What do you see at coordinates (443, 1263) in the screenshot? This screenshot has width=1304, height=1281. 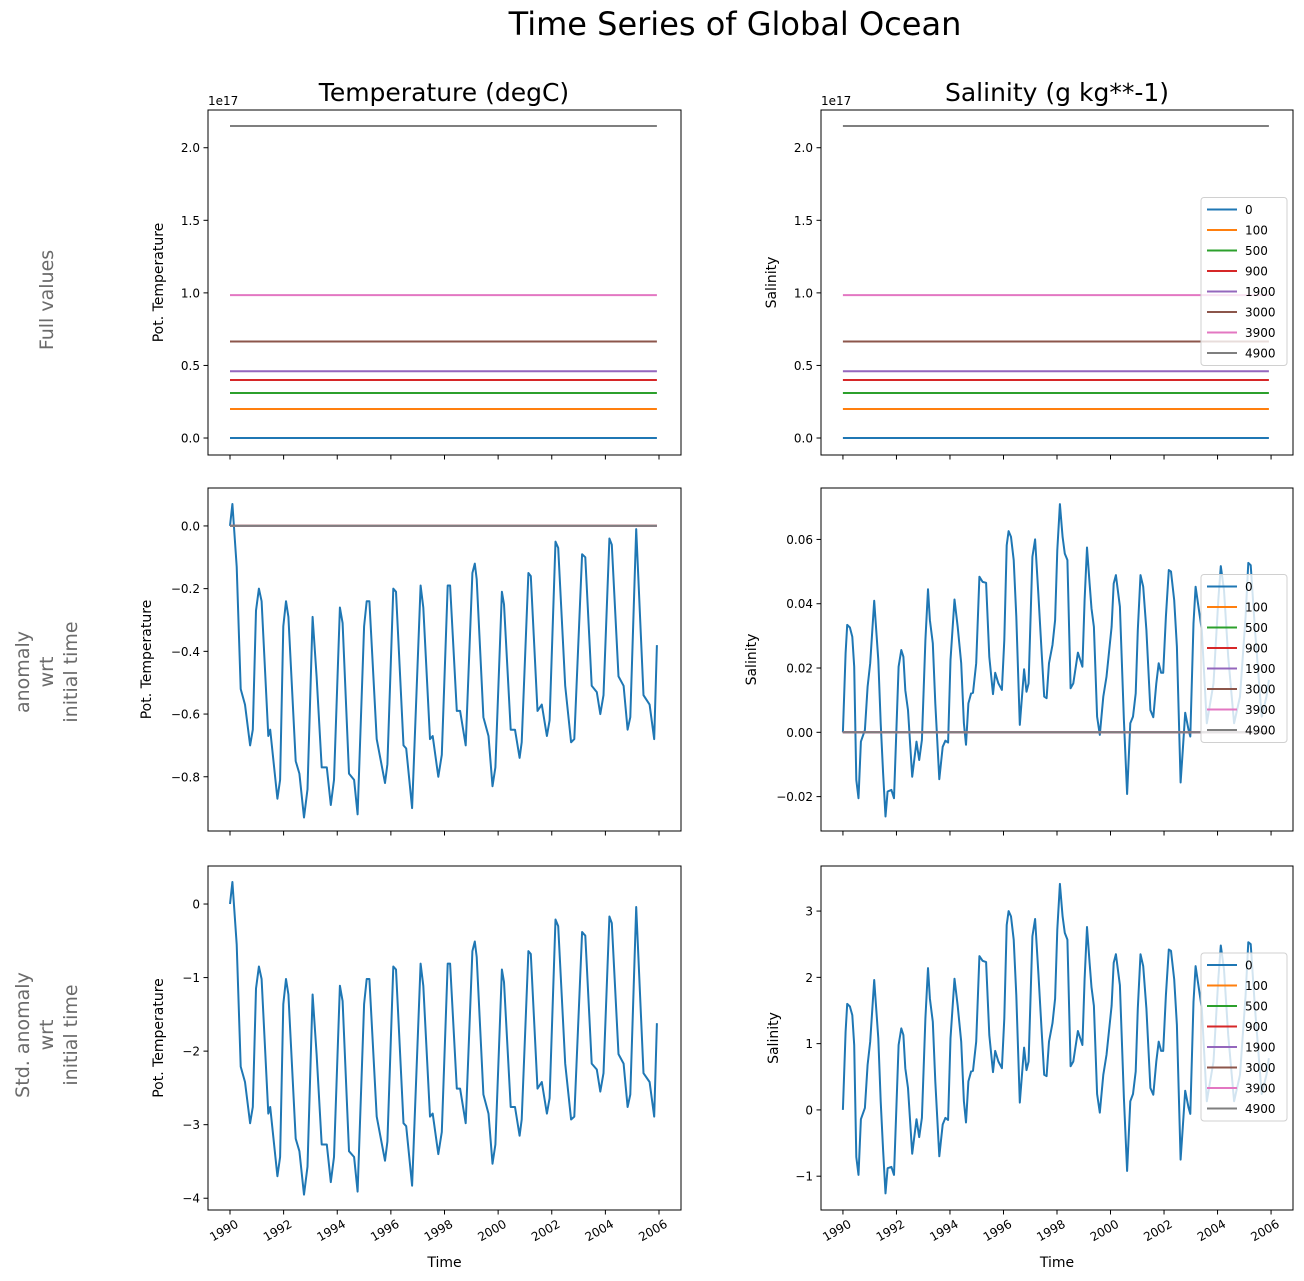 I see `x-axis-label: Time` at bounding box center [443, 1263].